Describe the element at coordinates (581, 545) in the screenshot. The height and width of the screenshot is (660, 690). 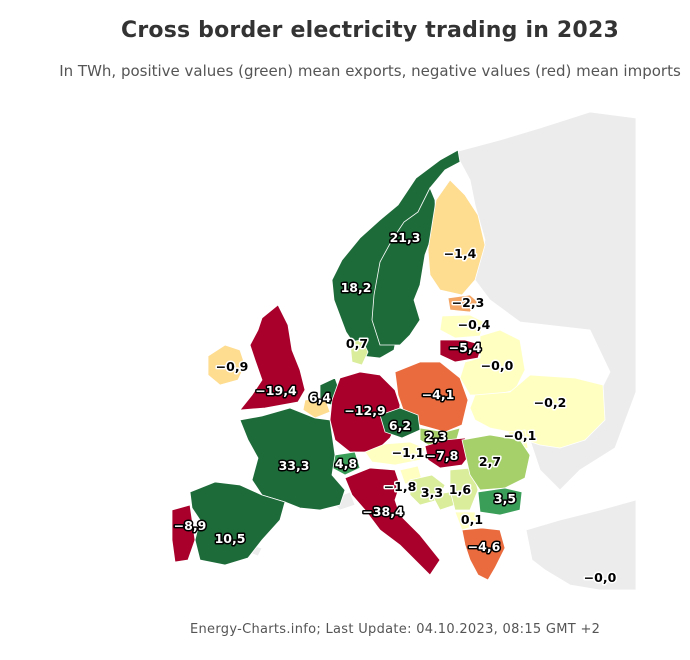
I see `non-data-land` at that location.